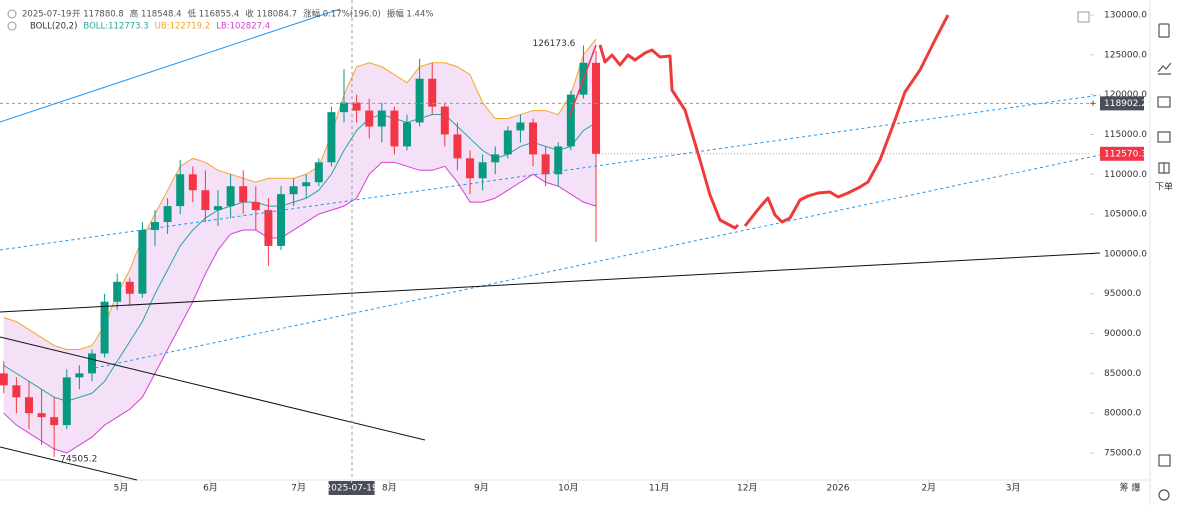 The width and height of the screenshot is (1179, 509). Describe the element at coordinates (410, 14) in the screenshot. I see `header-item: 振幅 1.44%` at that location.